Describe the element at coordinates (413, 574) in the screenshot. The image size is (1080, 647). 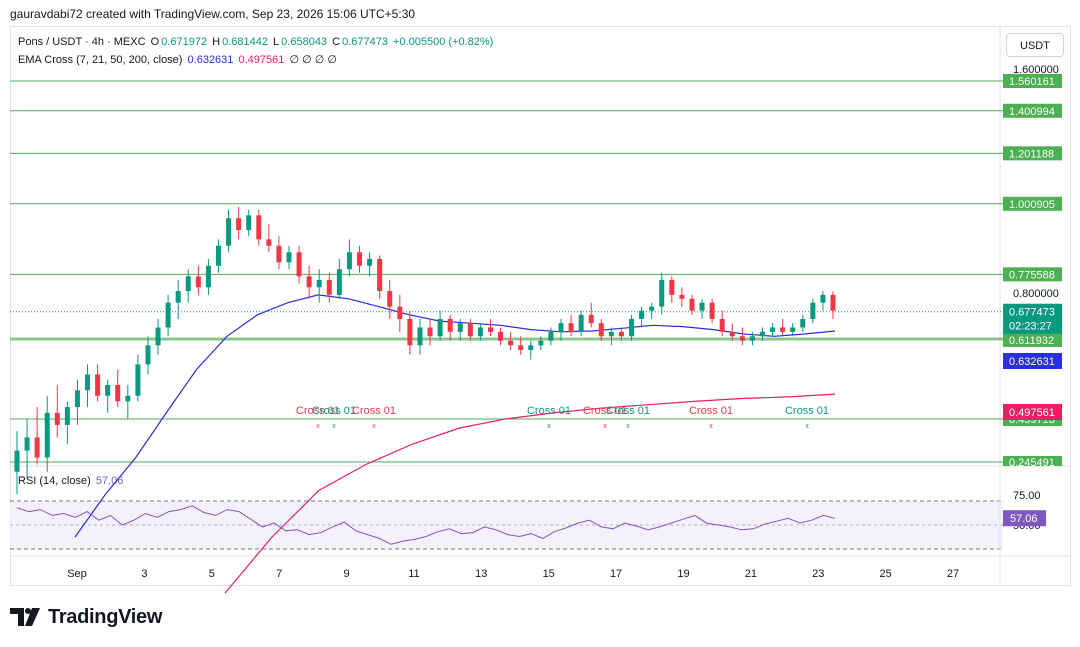
I see `time-axis-label: 11` at that location.